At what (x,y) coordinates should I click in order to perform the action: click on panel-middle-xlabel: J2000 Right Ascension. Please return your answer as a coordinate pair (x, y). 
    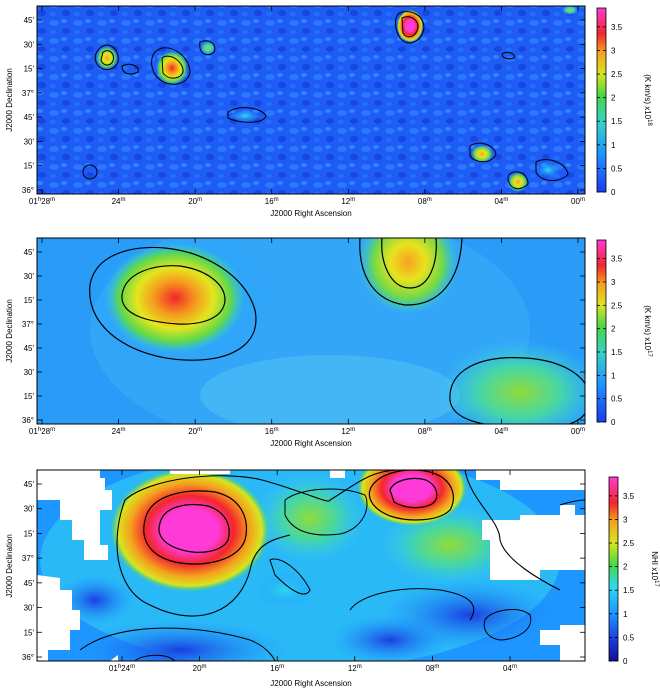
    Looking at the image, I should click on (310, 443).